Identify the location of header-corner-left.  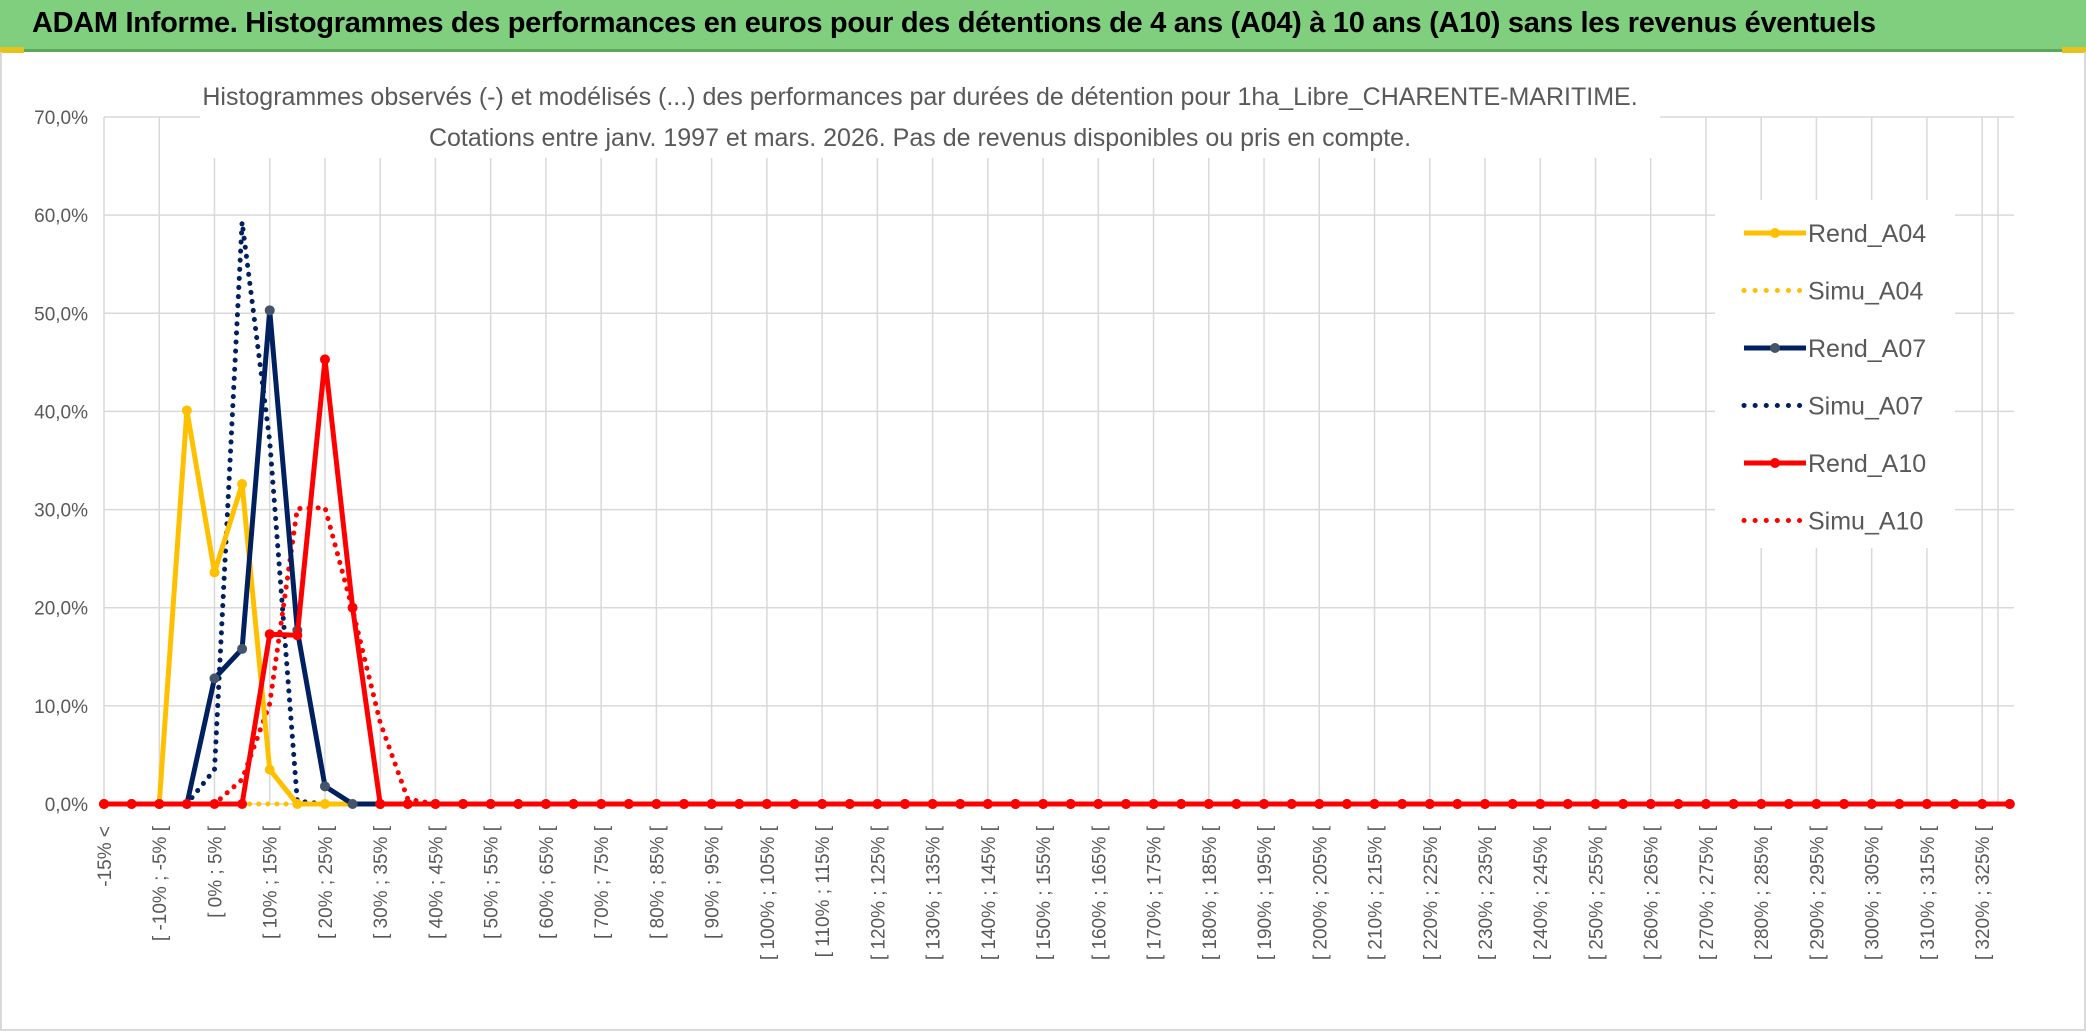
(12, 50).